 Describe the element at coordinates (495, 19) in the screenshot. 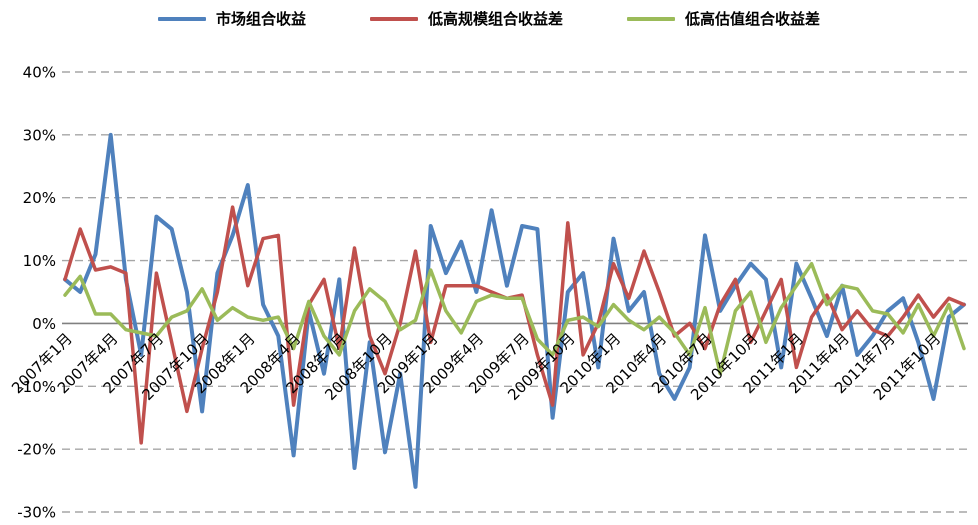

I see `legend-label-size-spread: 低高规模组合收益差` at that location.